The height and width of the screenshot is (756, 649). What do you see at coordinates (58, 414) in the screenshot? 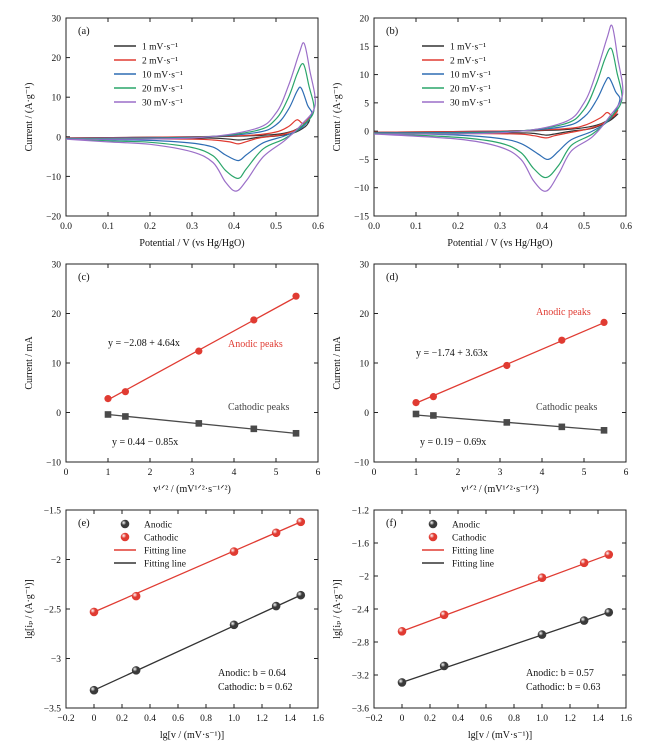
I see `y-tick-label: 0` at bounding box center [58, 414].